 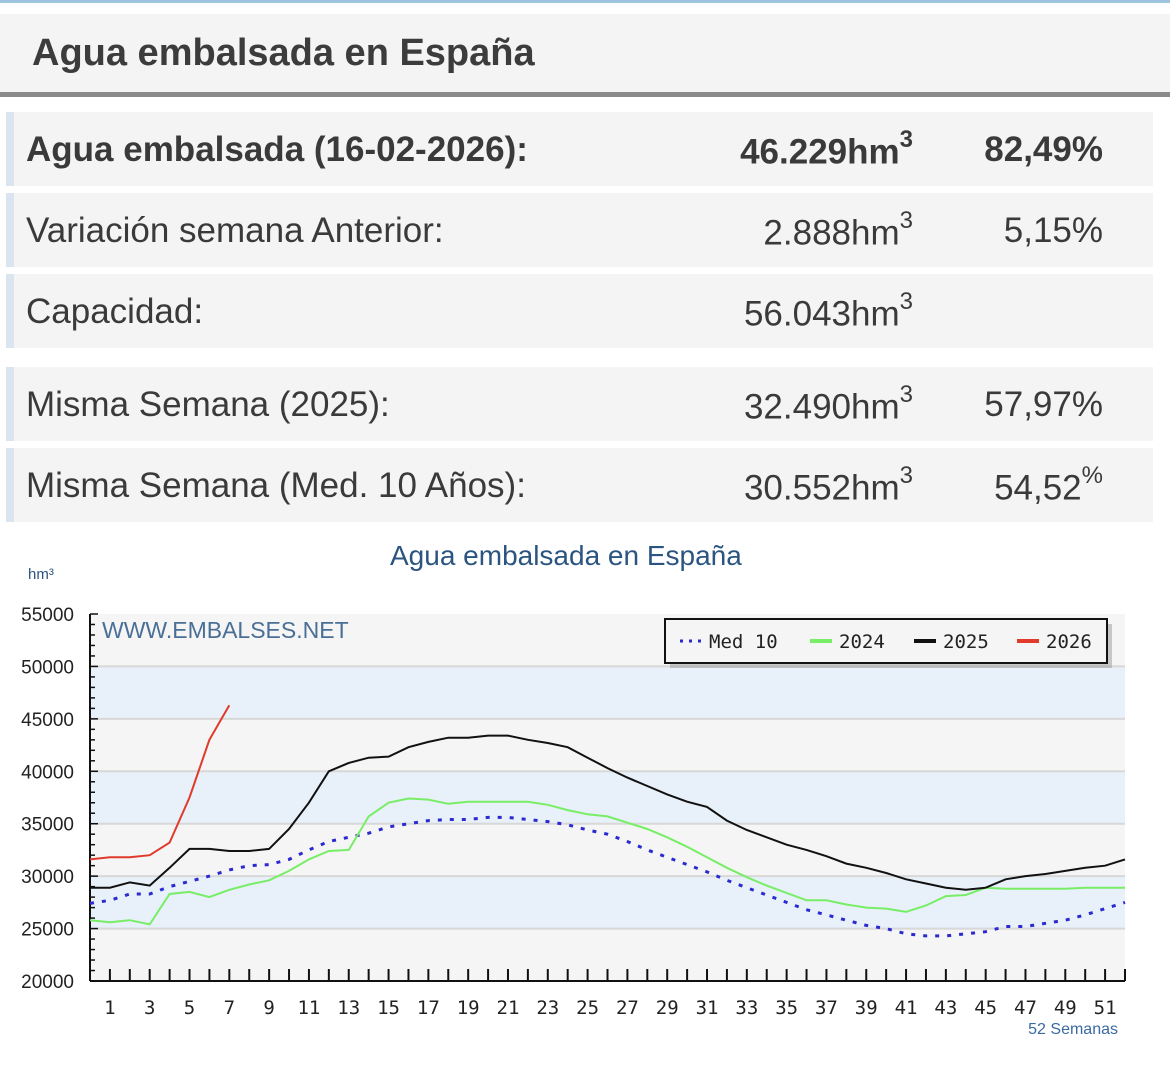 What do you see at coordinates (866, 1008) in the screenshot?
I see `x-tick-label: 39` at bounding box center [866, 1008].